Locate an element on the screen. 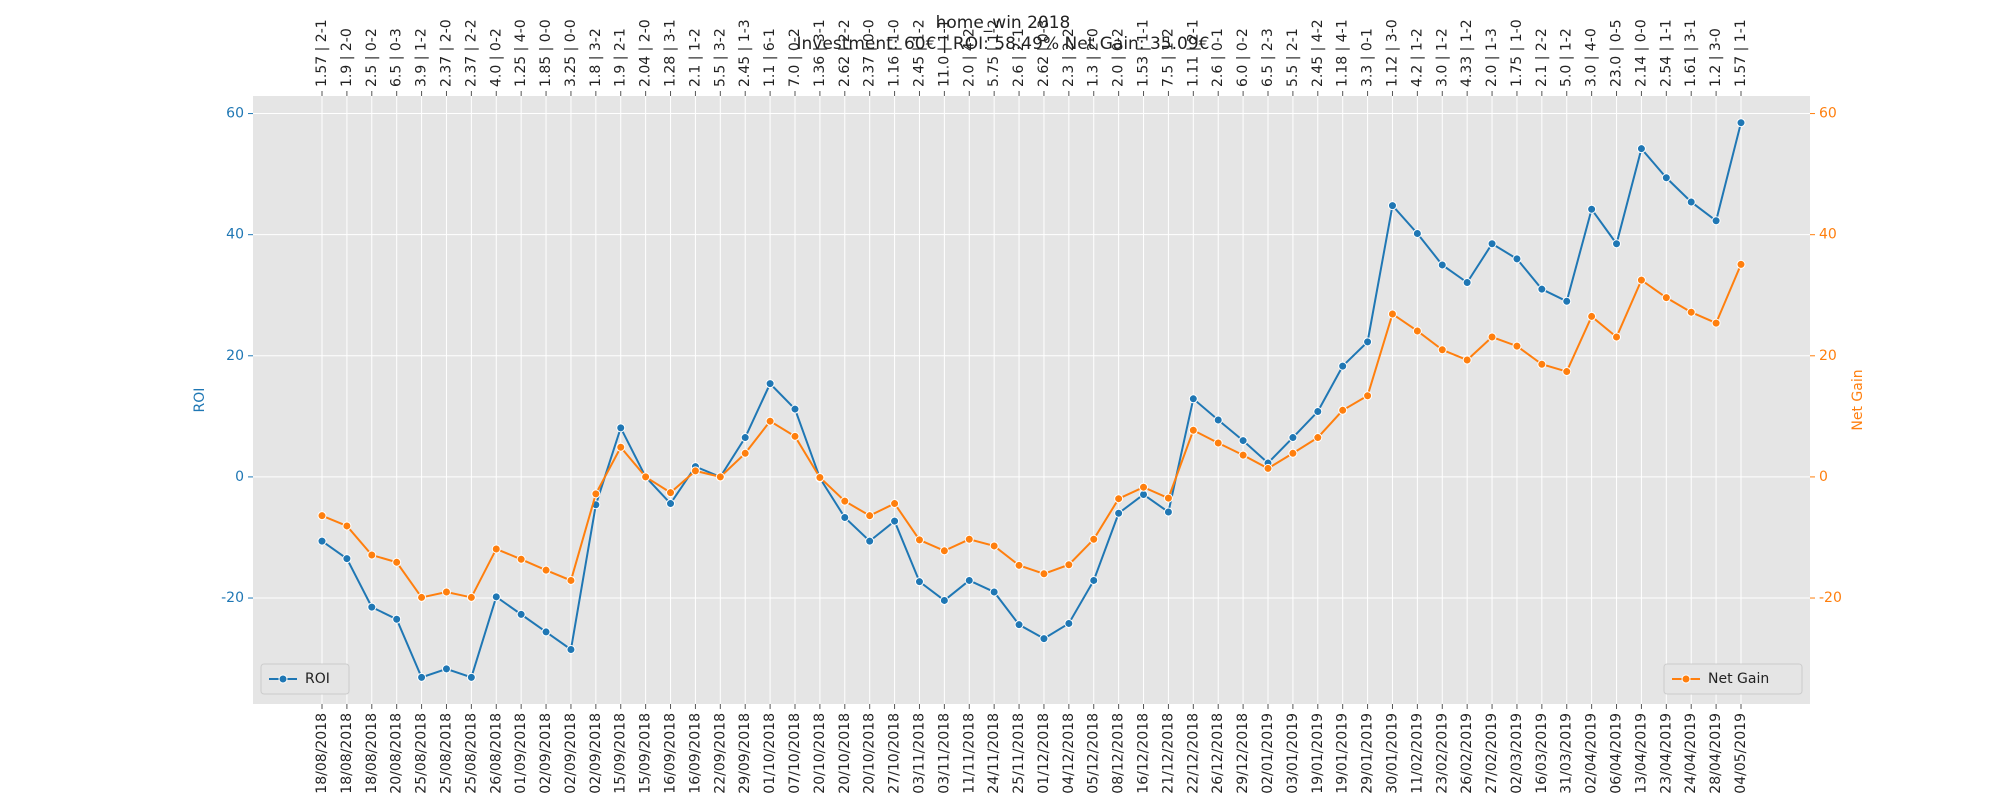 This screenshot has width=2000, height=800. top-tick-label: 4.33 | 1-2 is located at coordinates (1467, 53).